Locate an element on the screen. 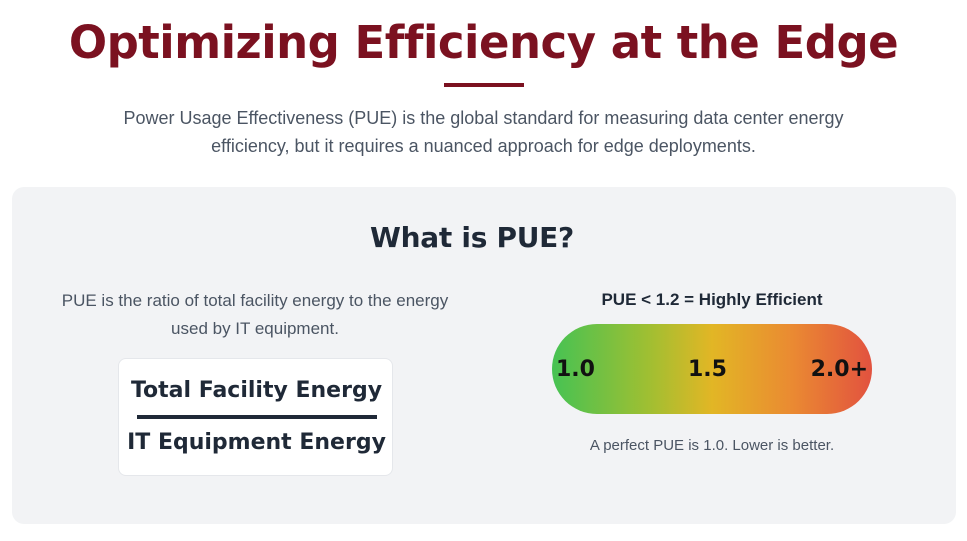  fraction-bar is located at coordinates (257, 417).